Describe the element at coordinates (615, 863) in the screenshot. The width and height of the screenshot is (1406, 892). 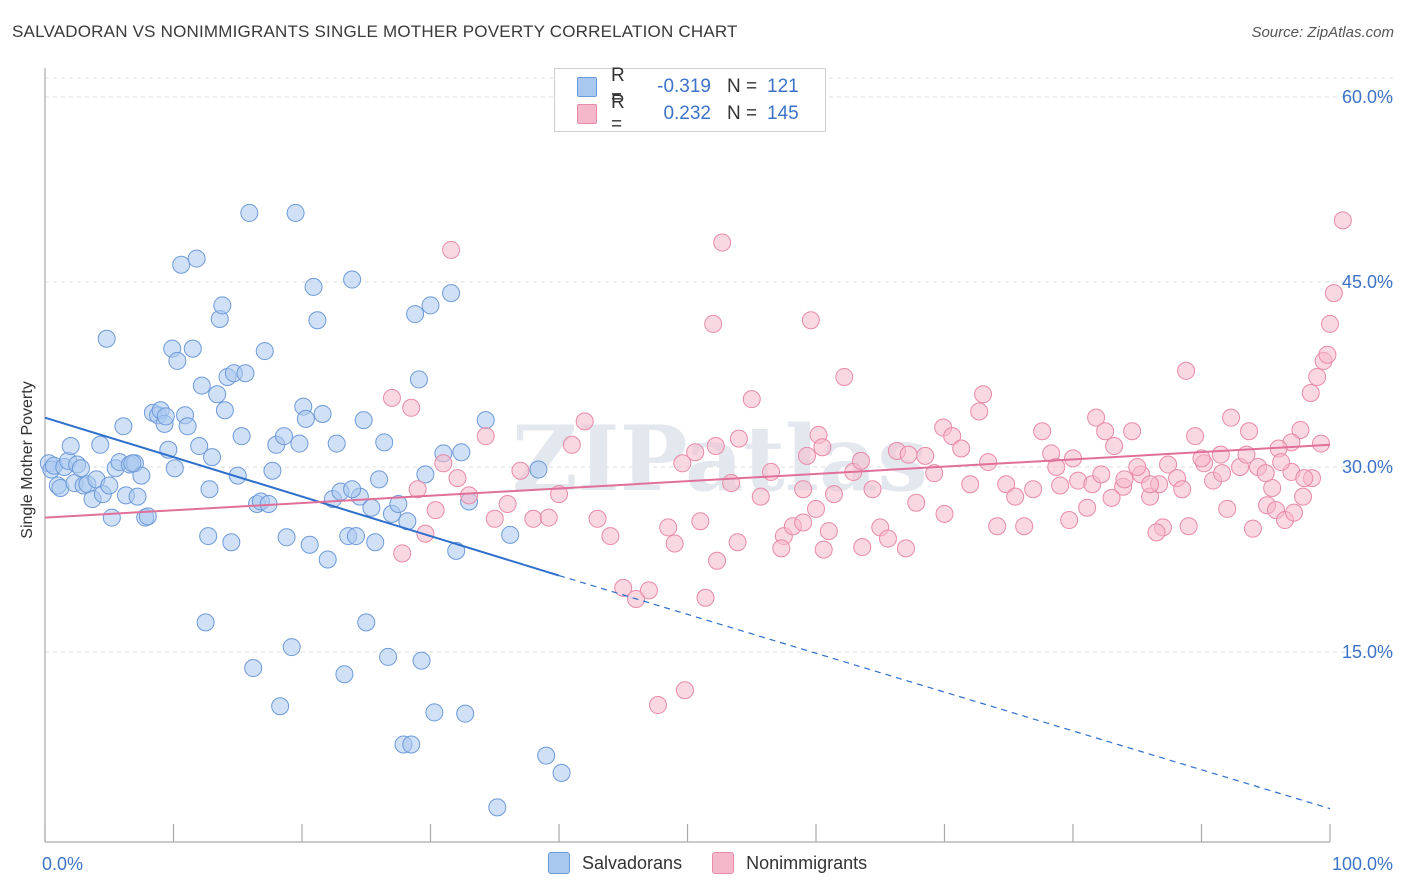
I see `legend-item-salvadorans: Salvadorans` at that location.